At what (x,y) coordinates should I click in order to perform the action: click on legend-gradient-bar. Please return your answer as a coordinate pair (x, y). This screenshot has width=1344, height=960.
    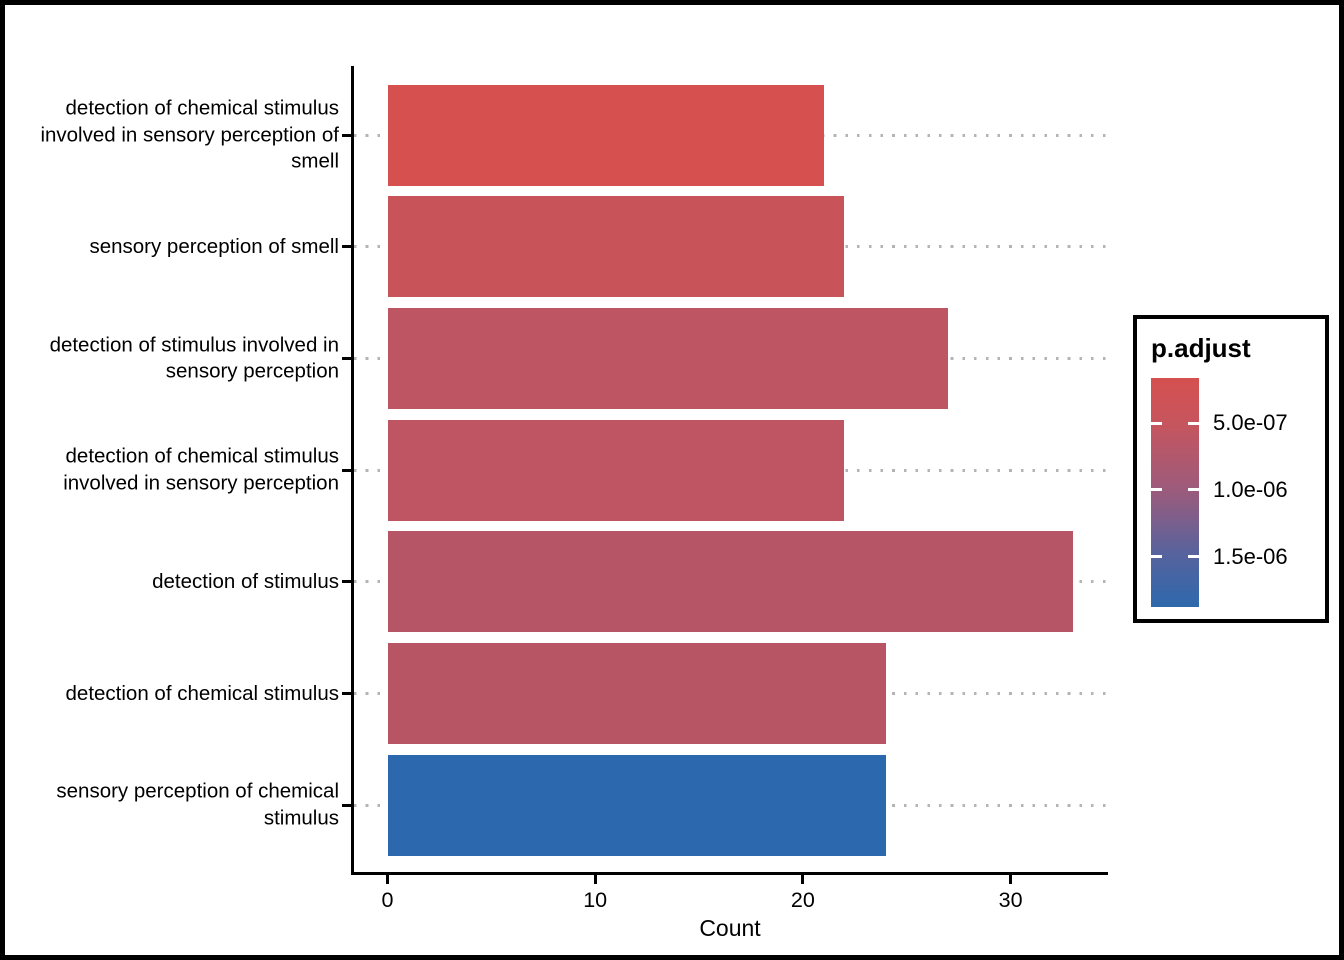
    Looking at the image, I should click on (1175, 492).